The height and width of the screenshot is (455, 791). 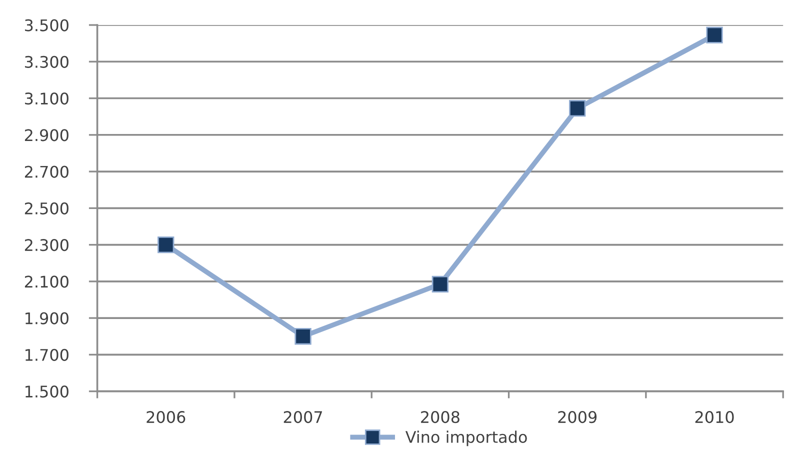 What do you see at coordinates (714, 417) in the screenshot?
I see `x-tick-label: 2010` at bounding box center [714, 417].